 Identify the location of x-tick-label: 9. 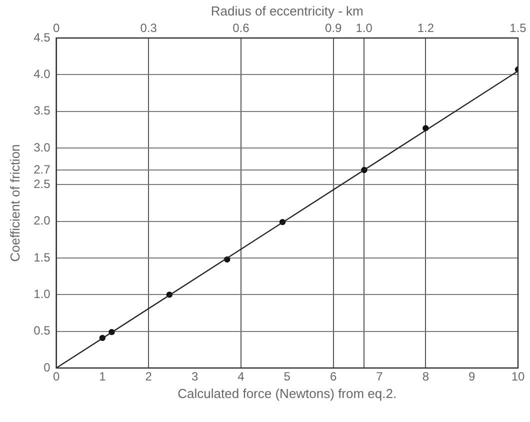
(472, 377).